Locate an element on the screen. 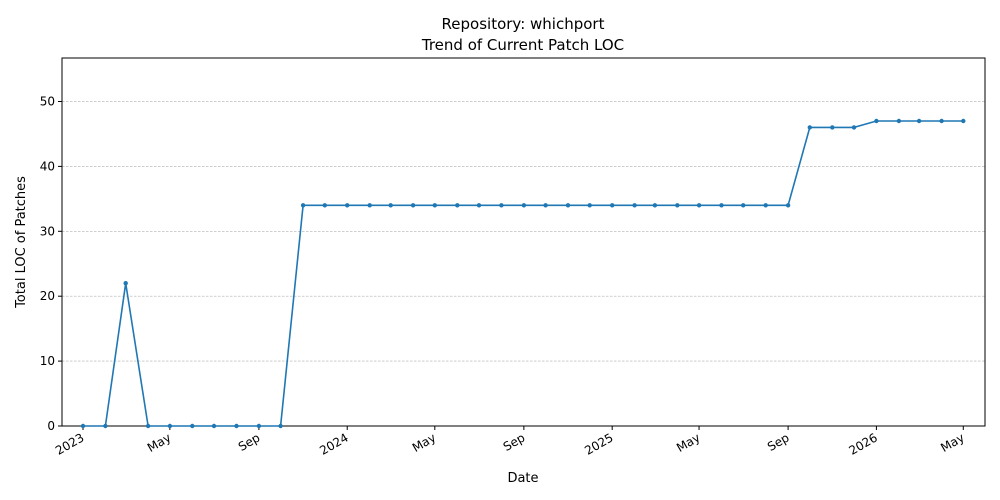  x-tick-label: 2024 is located at coordinates (333, 443).